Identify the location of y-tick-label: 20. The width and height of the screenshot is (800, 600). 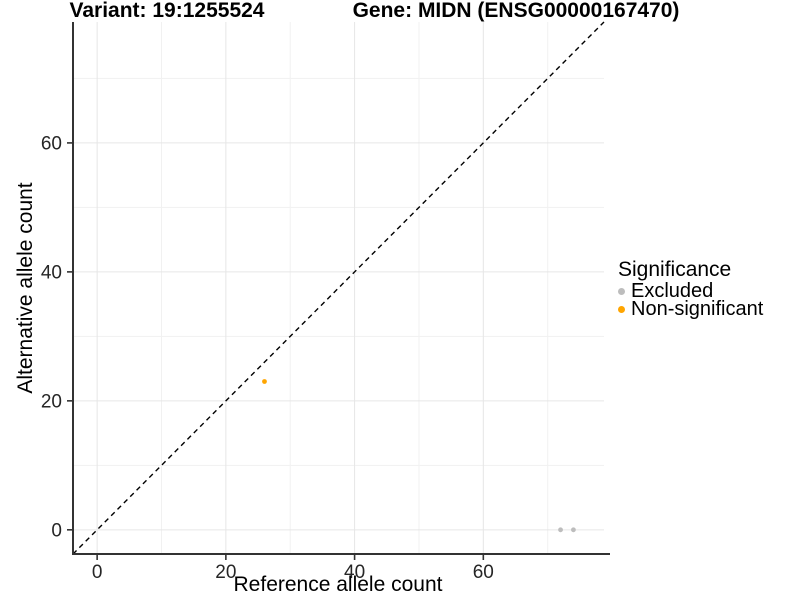
(51, 401).